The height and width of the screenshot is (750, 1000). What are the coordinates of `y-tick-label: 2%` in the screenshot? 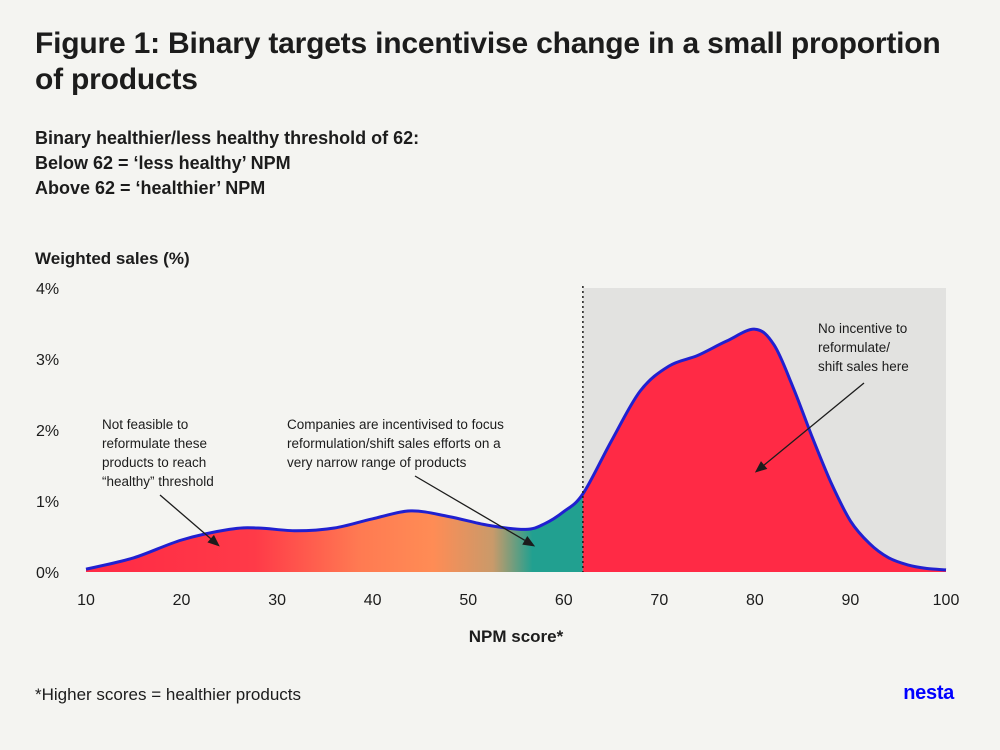 It's located at (47, 431).